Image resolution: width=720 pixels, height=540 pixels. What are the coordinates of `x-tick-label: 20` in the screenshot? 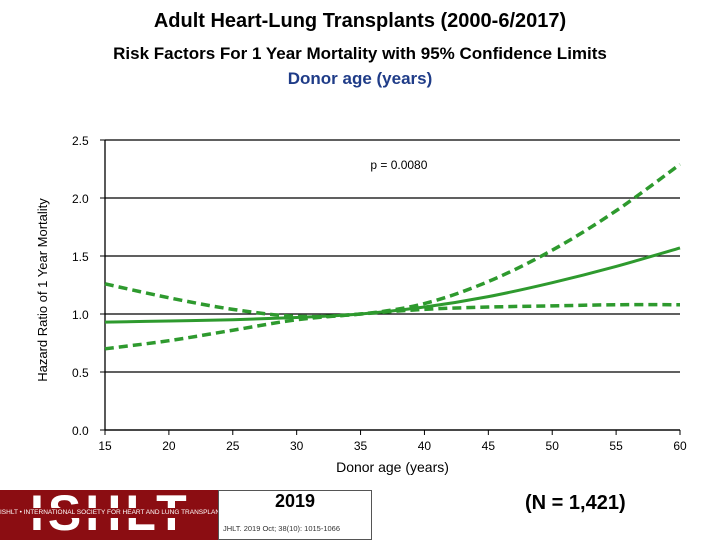 It's located at (169, 446).